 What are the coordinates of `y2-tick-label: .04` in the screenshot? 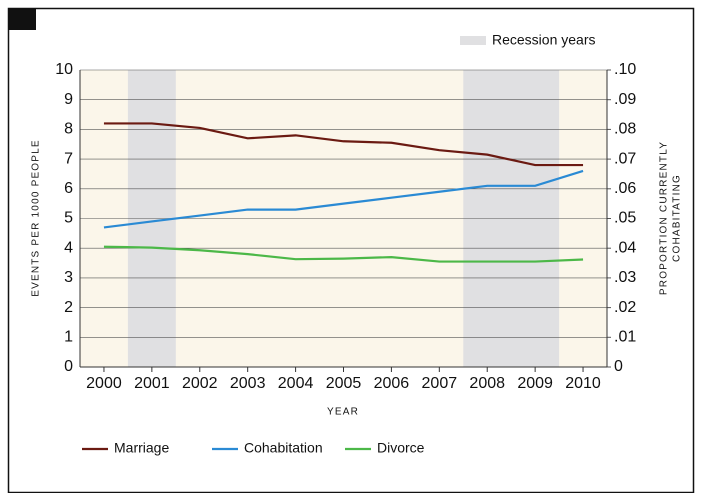 It's located at (625, 247).